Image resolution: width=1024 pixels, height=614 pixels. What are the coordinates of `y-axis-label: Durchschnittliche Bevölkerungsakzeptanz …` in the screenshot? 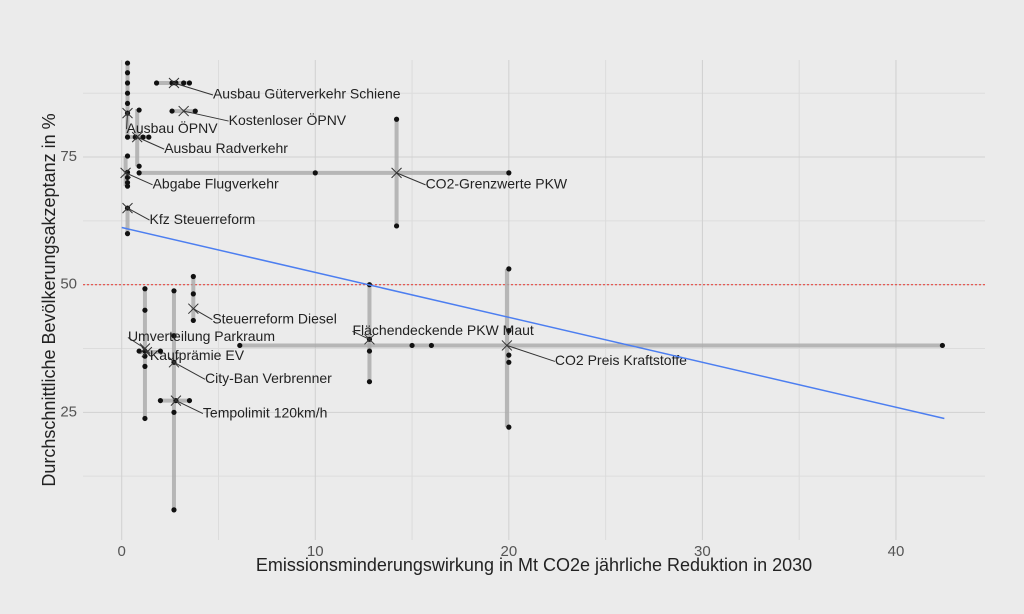 It's located at (49, 299).